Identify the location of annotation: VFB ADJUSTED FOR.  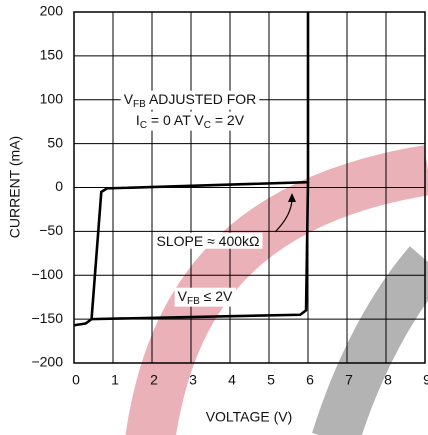
(190, 100).